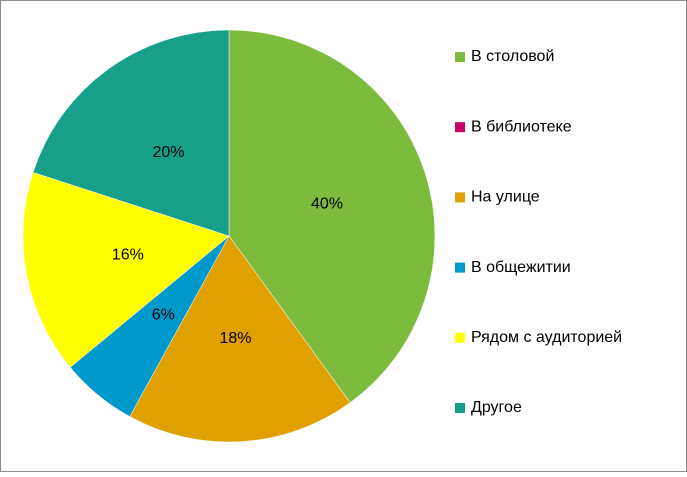 The height and width of the screenshot is (477, 687). Describe the element at coordinates (327, 203) in the screenshot. I see `data-label: 40%` at that location.